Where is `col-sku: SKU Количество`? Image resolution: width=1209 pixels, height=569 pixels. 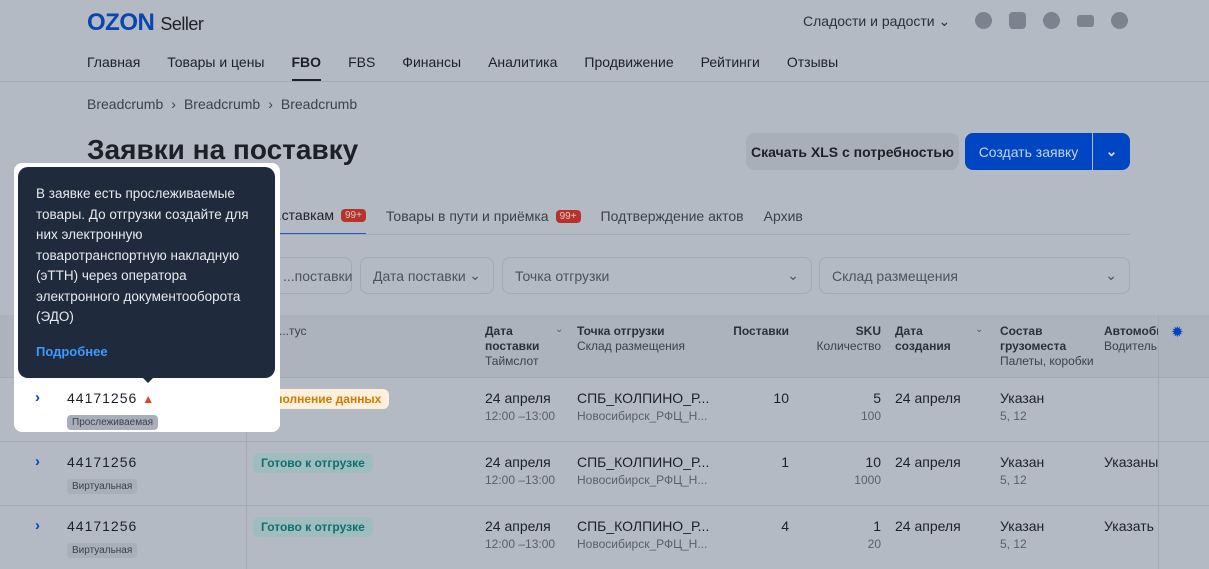 col-sku: SKU Количество is located at coordinates (848, 338).